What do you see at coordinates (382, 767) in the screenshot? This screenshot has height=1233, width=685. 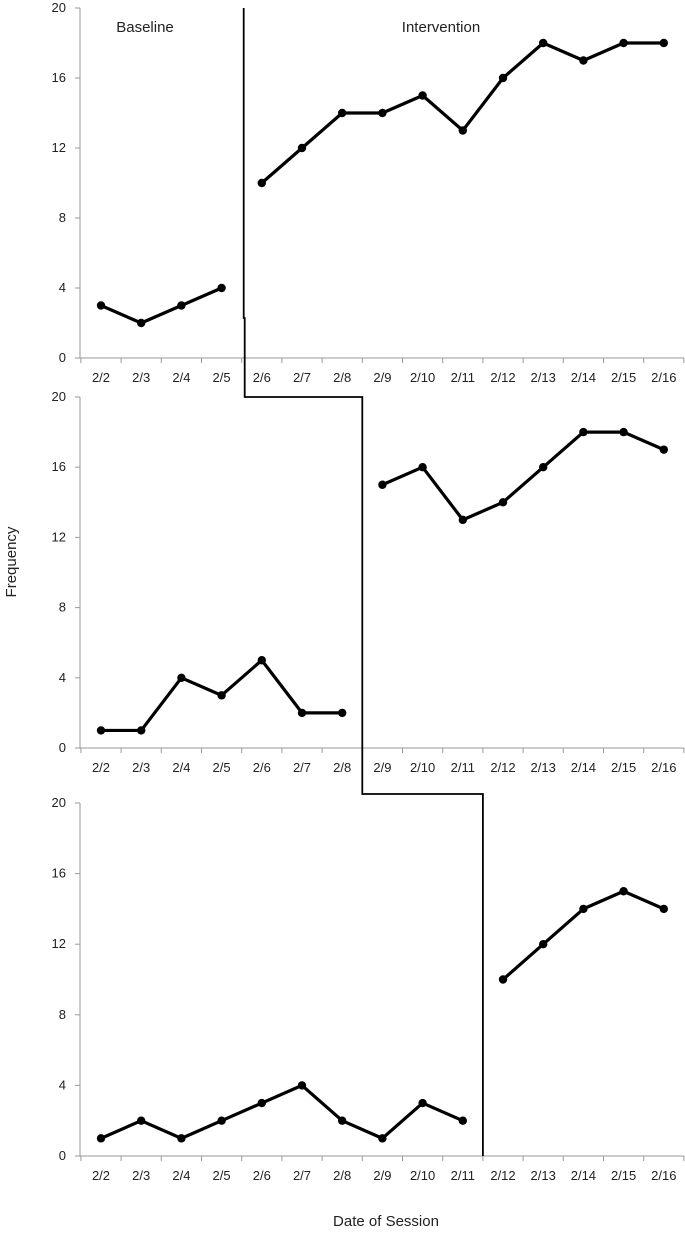 I see `x-tick-label: 2/9` at bounding box center [382, 767].